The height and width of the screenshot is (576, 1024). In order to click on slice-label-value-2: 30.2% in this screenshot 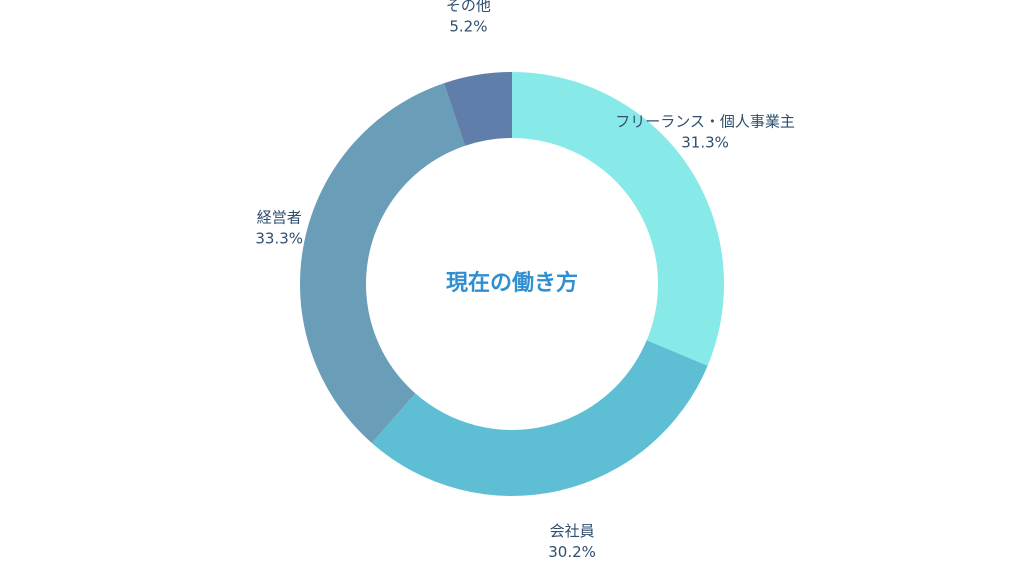, I will do `click(572, 552)`.